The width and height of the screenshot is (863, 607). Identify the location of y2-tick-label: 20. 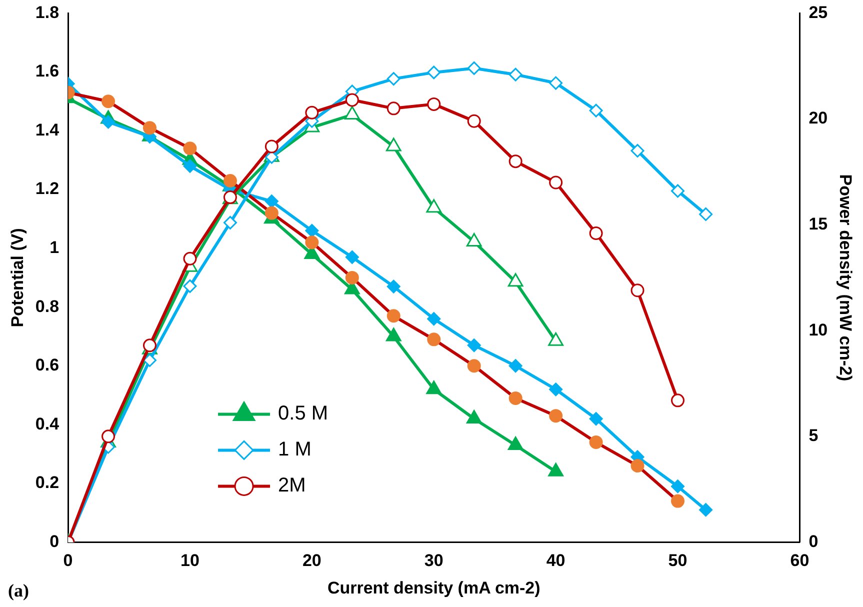
(818, 118).